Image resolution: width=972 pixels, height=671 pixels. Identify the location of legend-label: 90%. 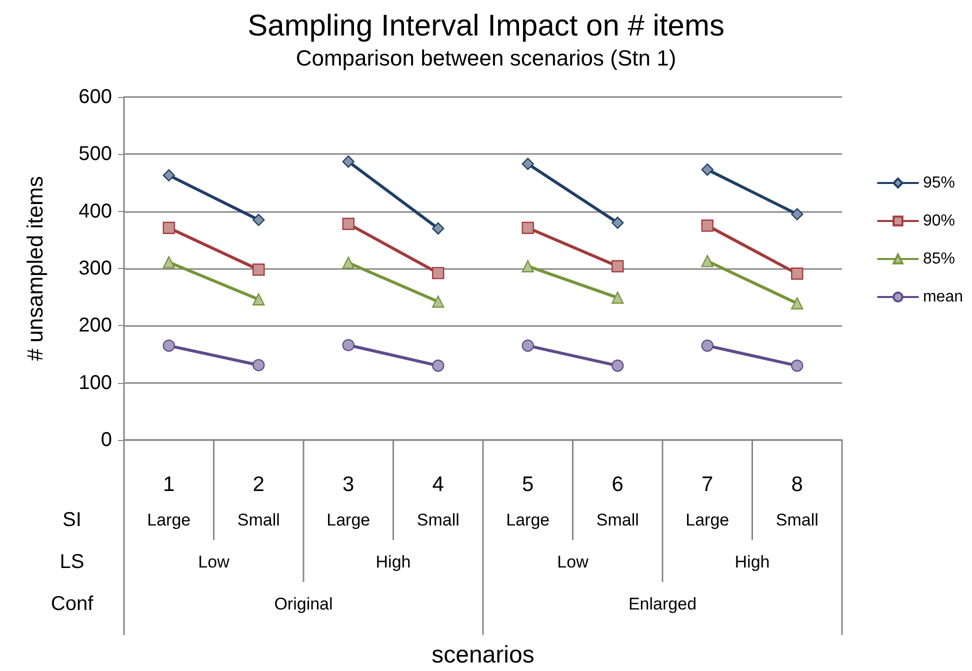
(939, 221).